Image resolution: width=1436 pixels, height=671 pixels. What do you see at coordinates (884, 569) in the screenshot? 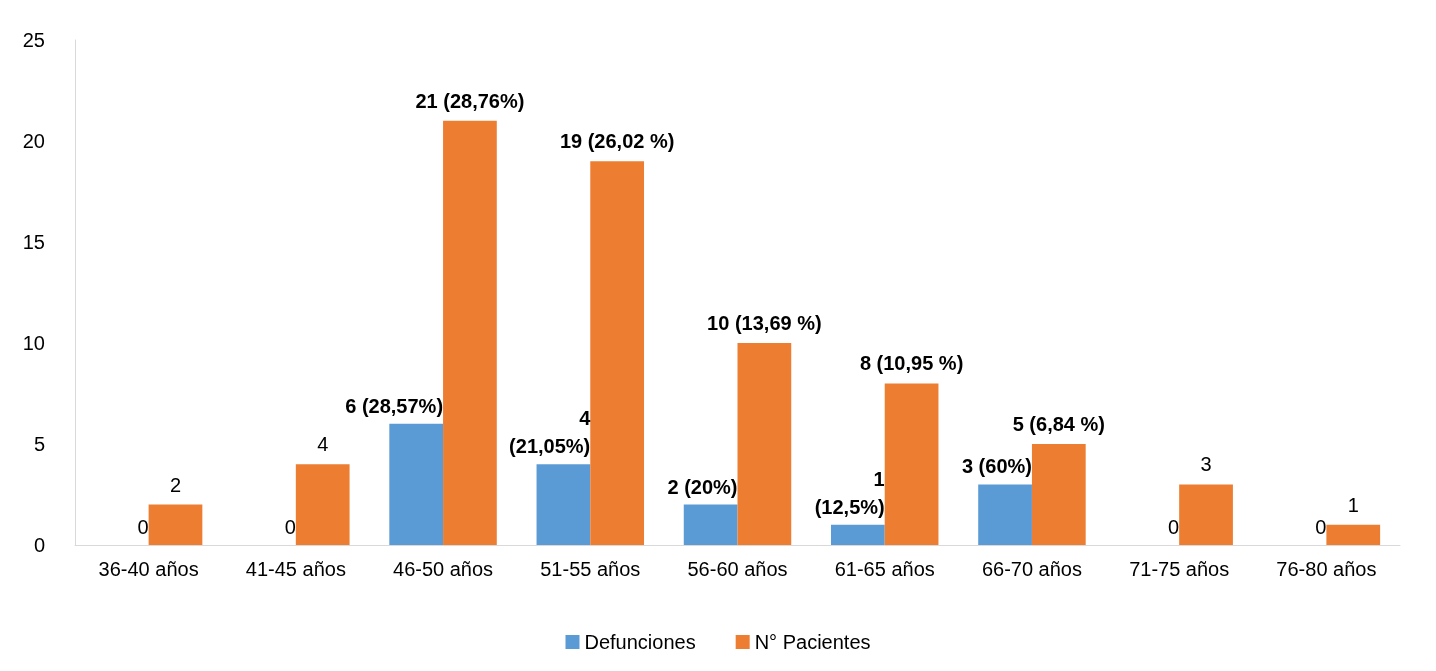
I see `x-tick-label: 61-65 años` at bounding box center [884, 569].